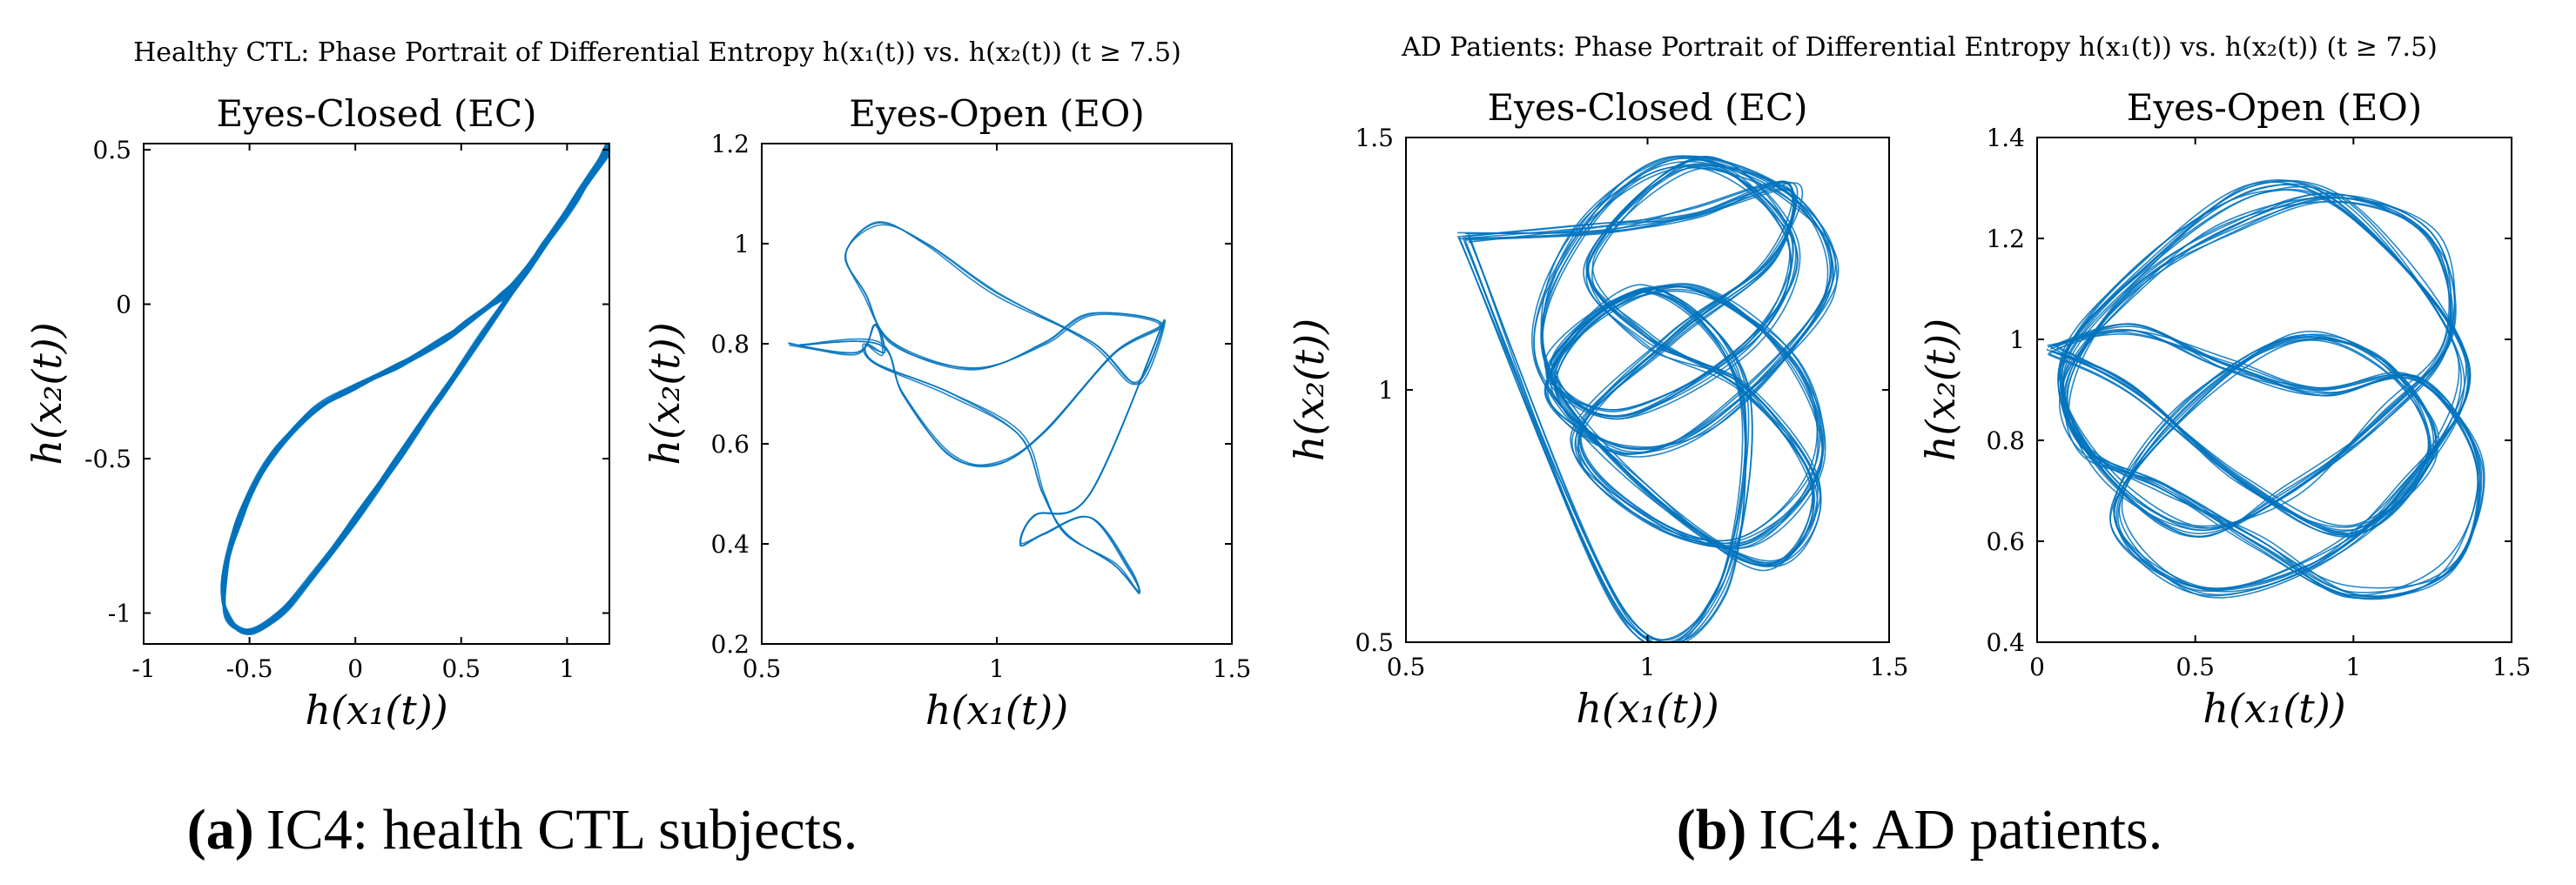 Image resolution: width=2576 pixels, height=885 pixels. I want to click on y-tick-label: 1.4, so click(2005, 138).